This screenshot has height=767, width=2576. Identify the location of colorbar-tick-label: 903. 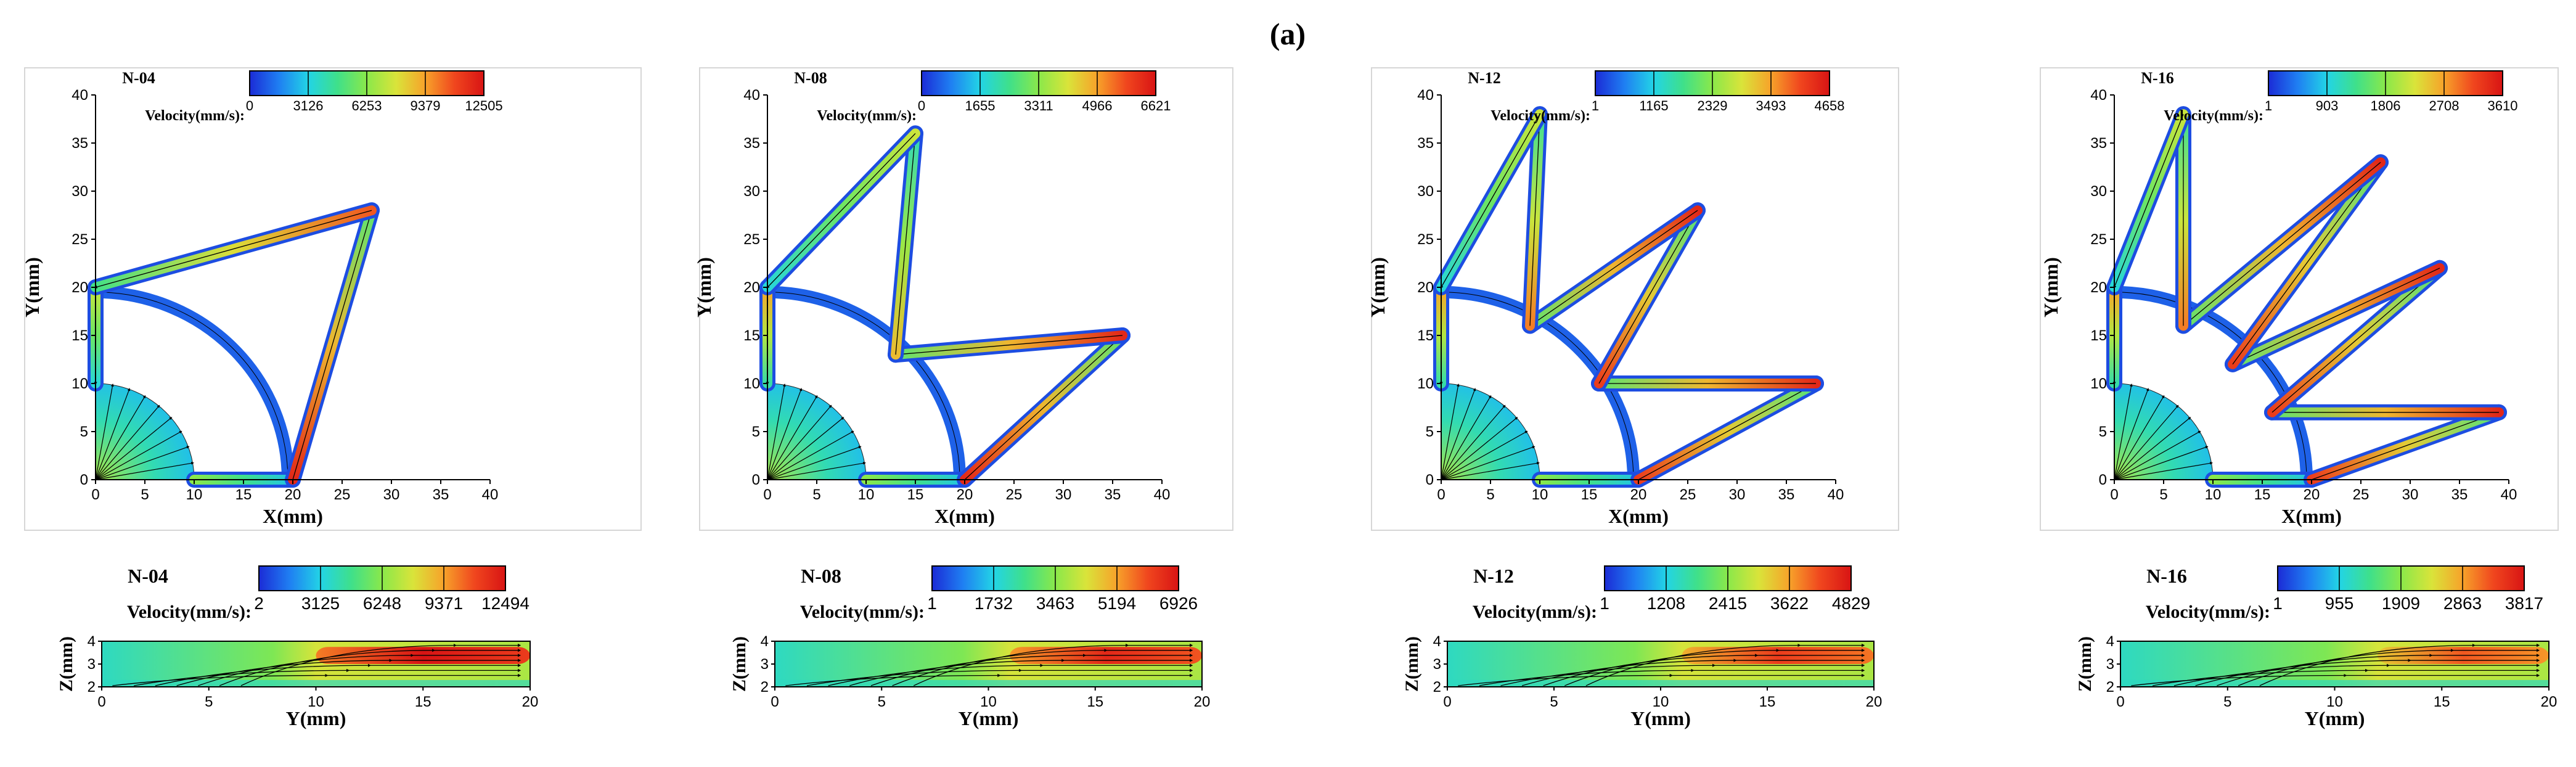
(2327, 105).